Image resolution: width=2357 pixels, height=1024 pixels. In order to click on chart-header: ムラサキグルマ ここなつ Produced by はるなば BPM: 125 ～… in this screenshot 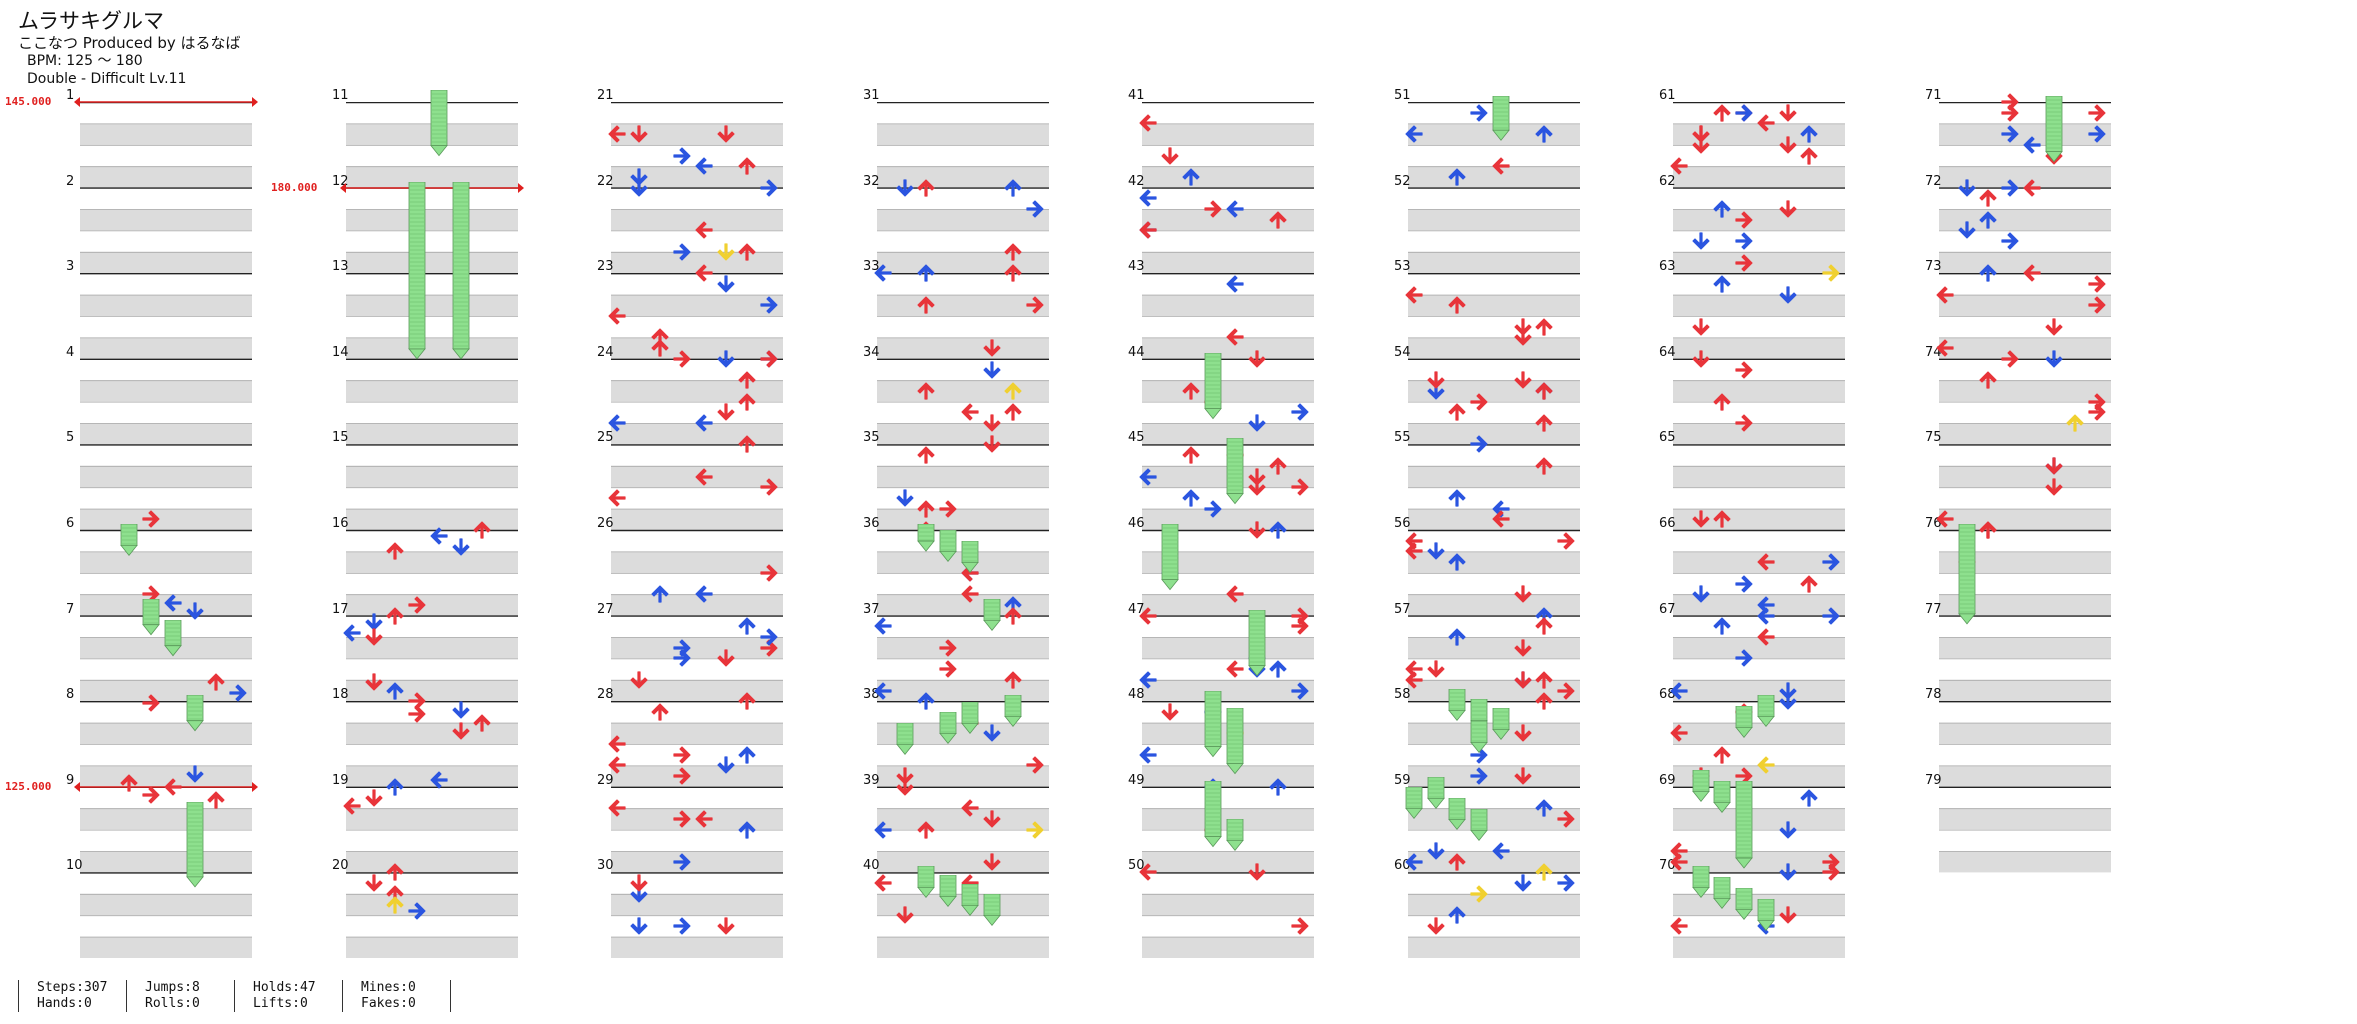, I will do `click(129, 48)`.